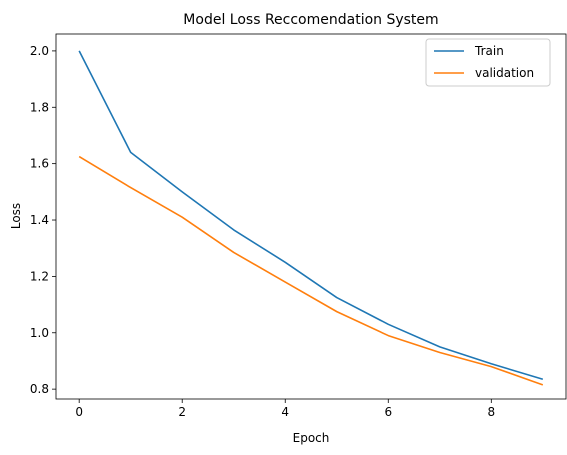 This screenshot has width=567, height=455. I want to click on y-tick-label: 1.4, so click(39, 220).